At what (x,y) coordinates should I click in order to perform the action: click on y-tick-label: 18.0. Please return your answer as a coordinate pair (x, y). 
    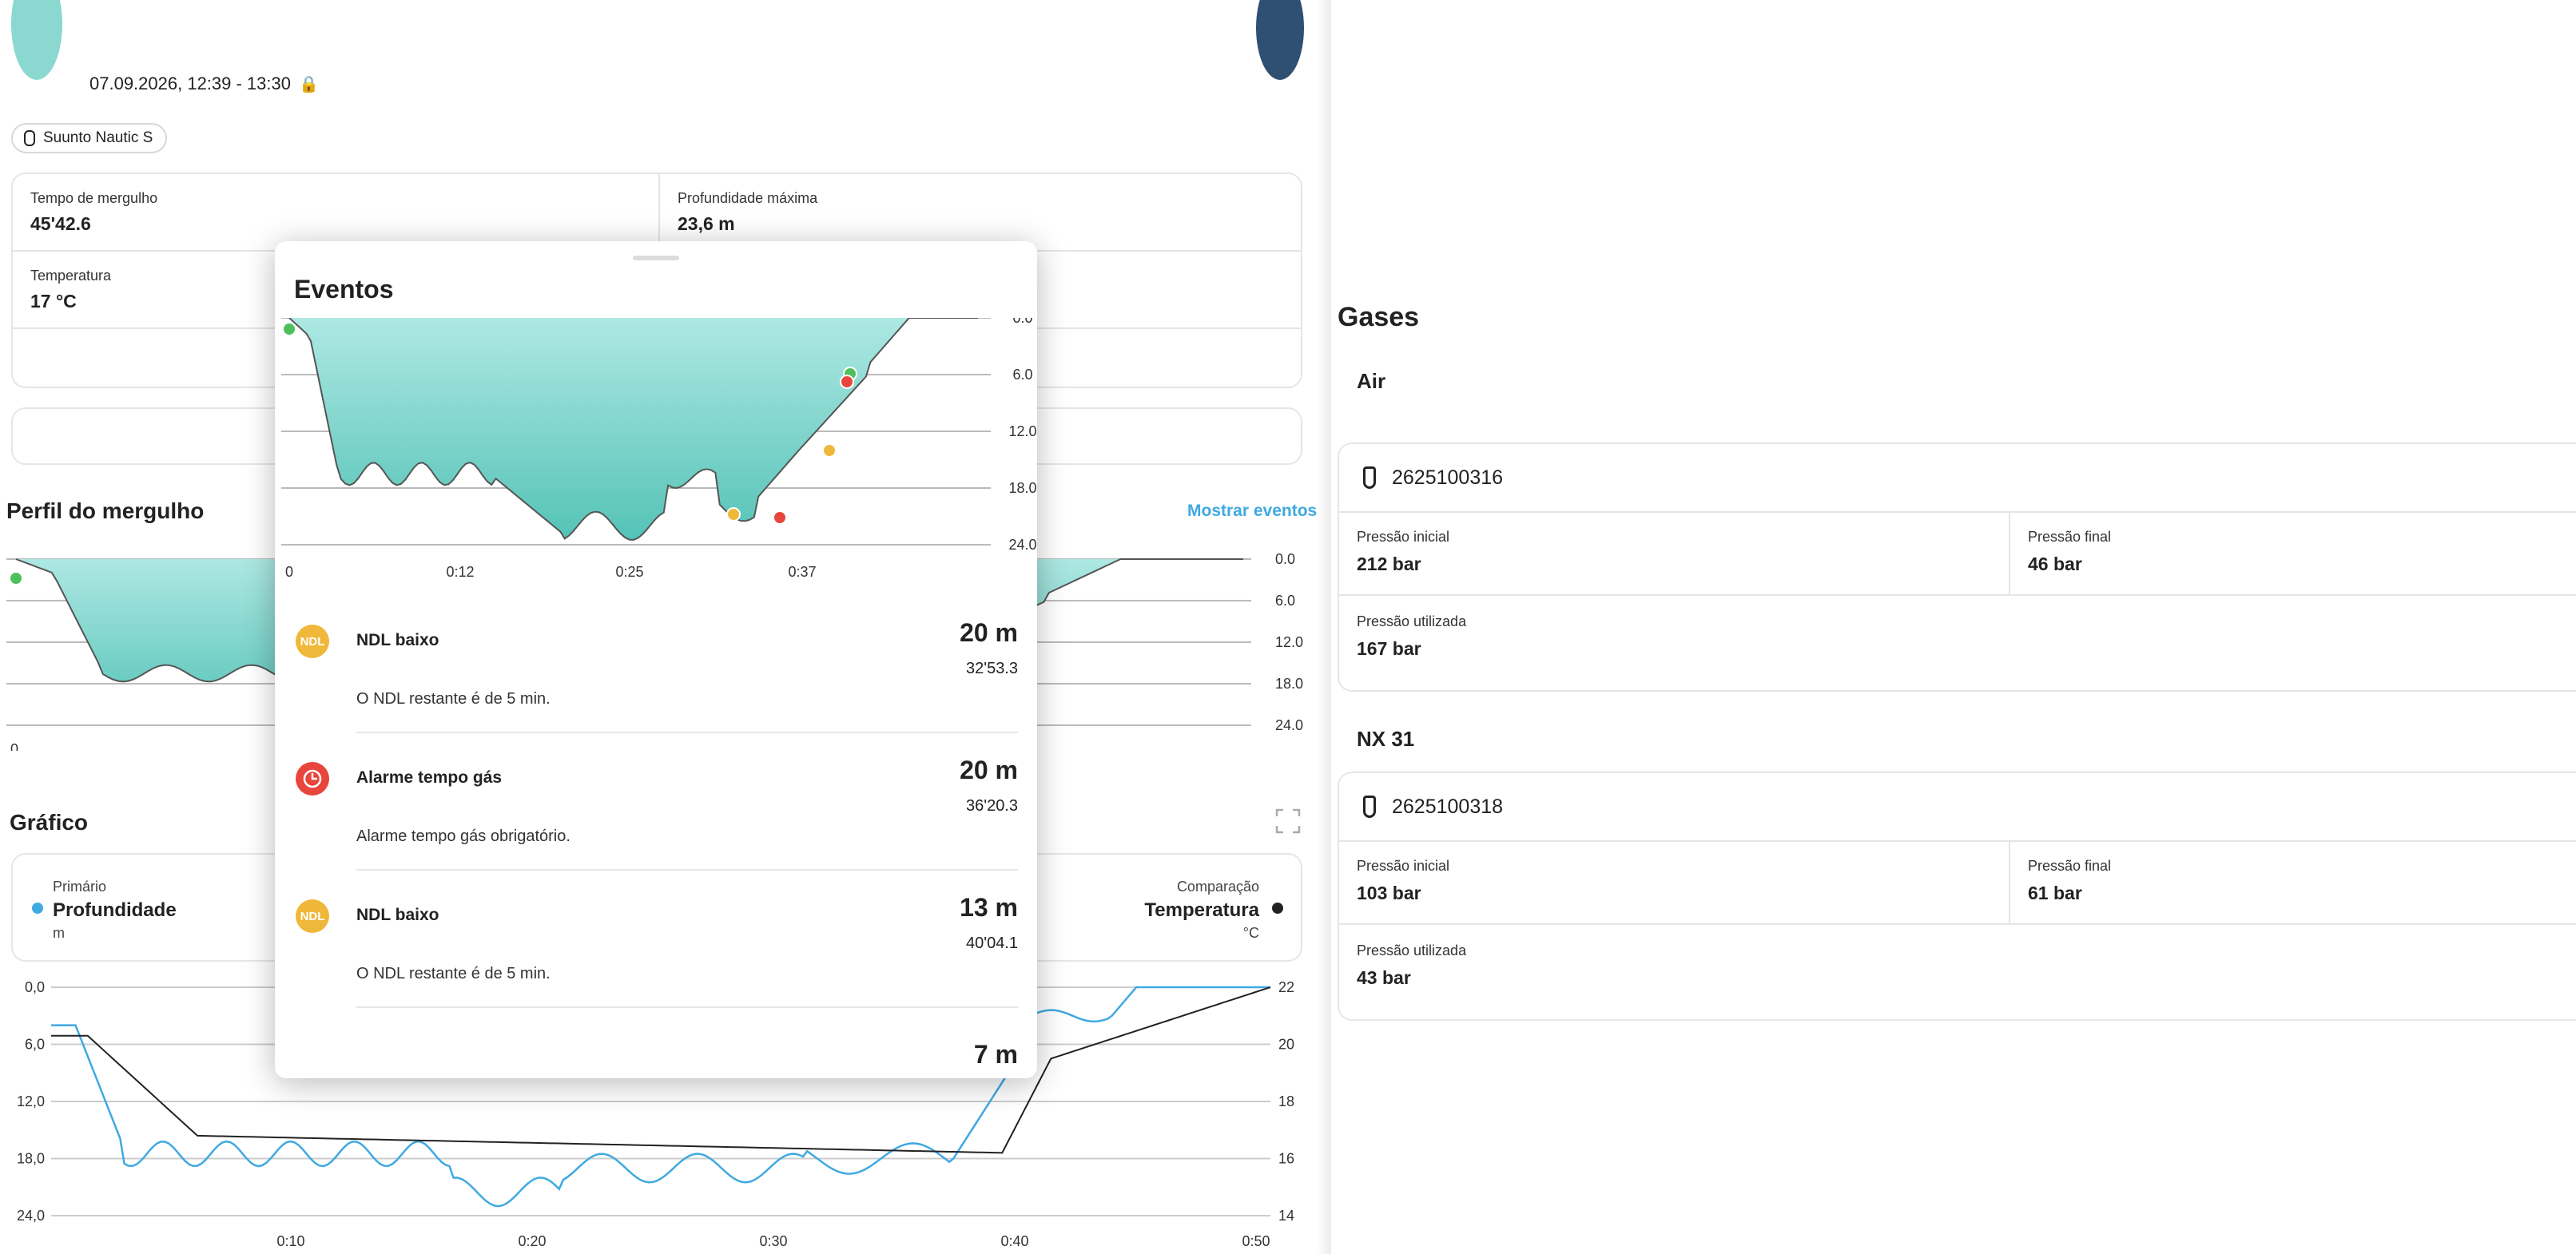
    Looking at the image, I should click on (1022, 488).